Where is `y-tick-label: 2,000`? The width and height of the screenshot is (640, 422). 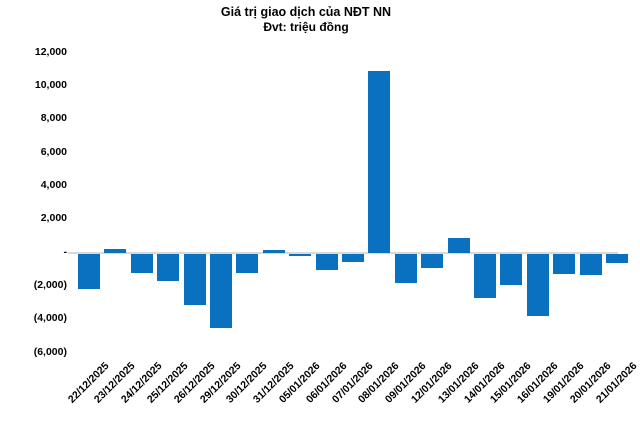
y-tick-label: 2,000 is located at coordinates (53, 218).